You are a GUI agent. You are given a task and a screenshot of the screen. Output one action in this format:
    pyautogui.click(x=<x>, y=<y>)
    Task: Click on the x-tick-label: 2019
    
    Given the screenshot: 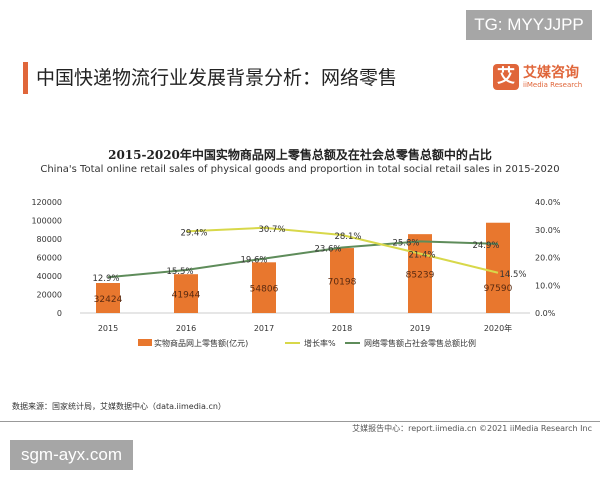 What is the action you would take?
    pyautogui.click(x=420, y=328)
    